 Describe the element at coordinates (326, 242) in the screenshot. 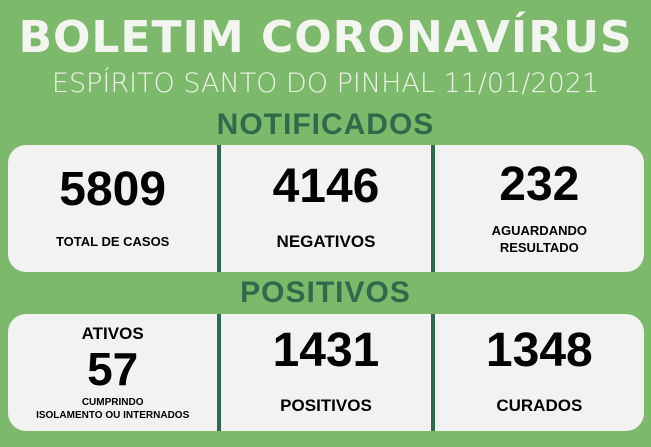

I see `stat-label: NEGATIVOS` at that location.